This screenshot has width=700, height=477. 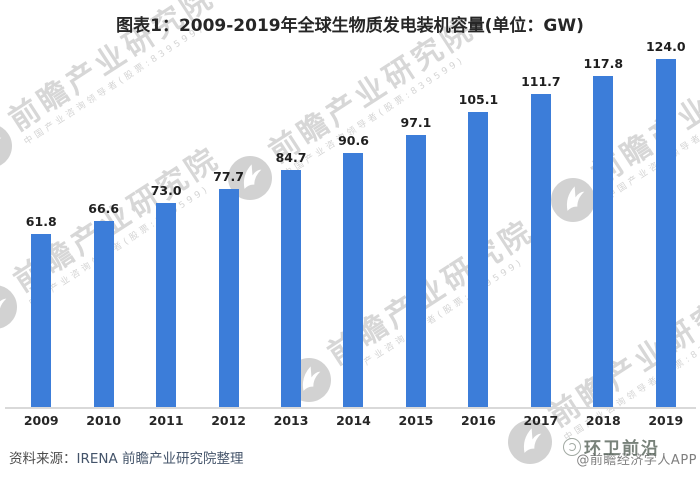 What do you see at coordinates (104, 420) in the screenshot?
I see `x-tick-label-2010: 2010` at bounding box center [104, 420].